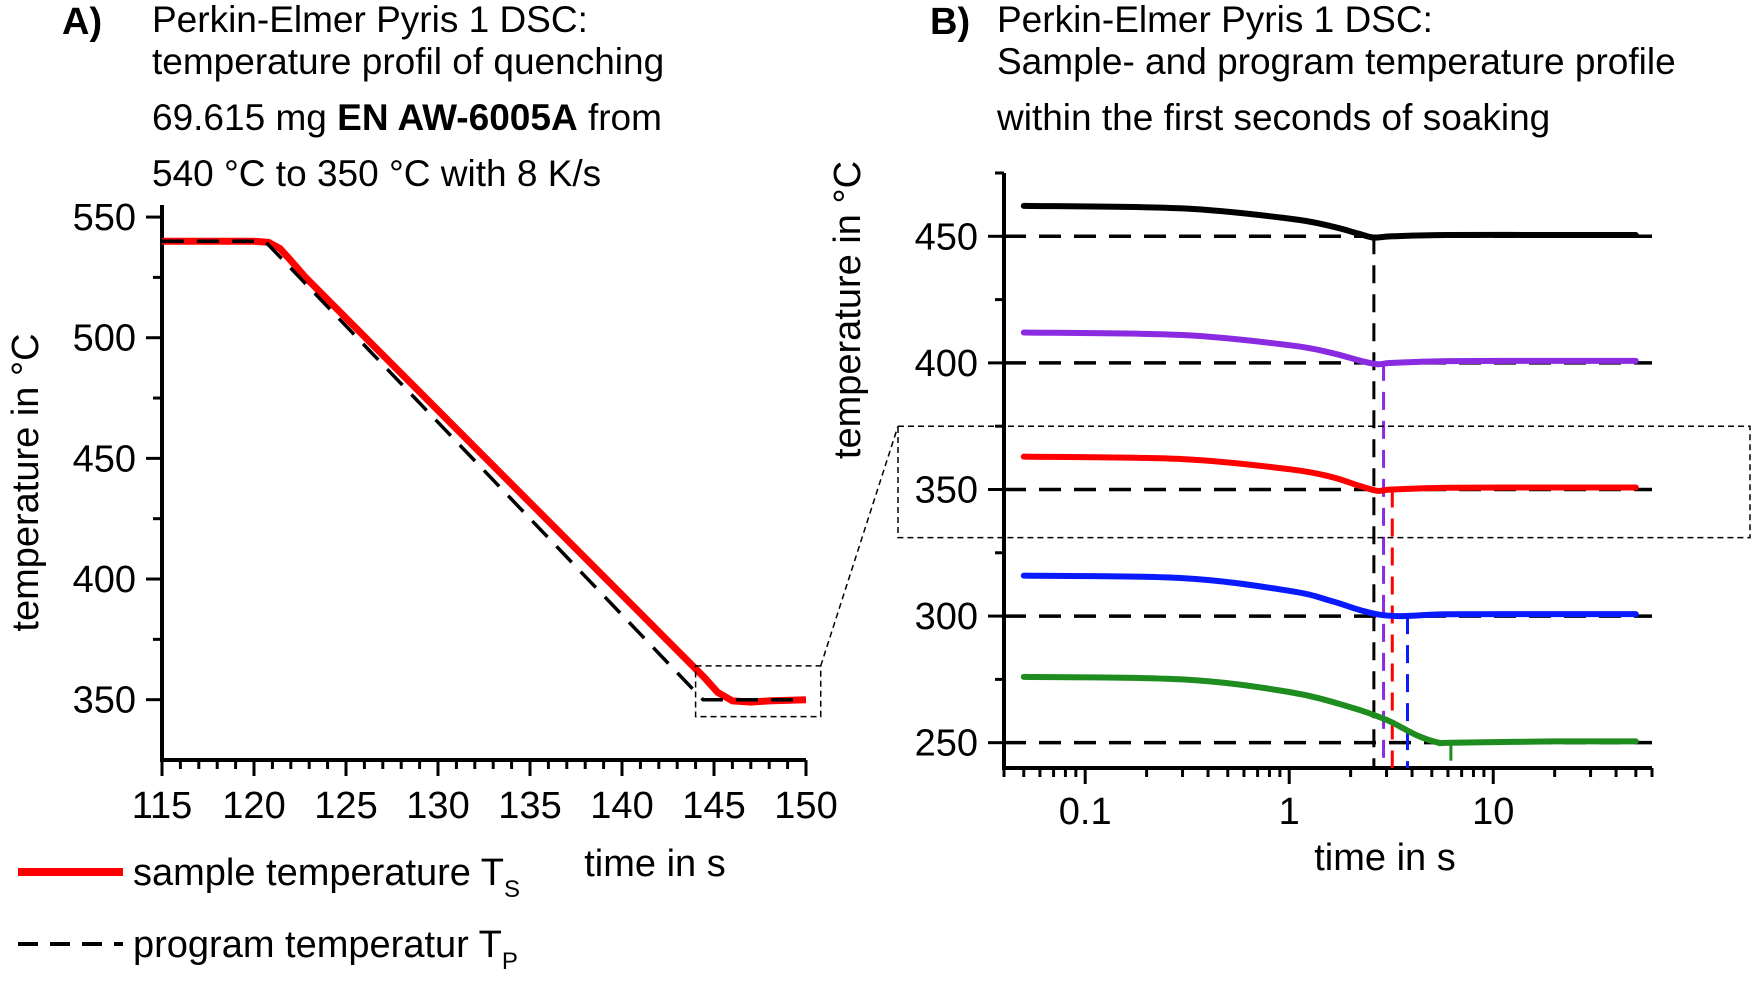 The height and width of the screenshot is (990, 1756). Describe the element at coordinates (654, 864) in the screenshot. I see `a-x-axis-label: time in s` at that location.